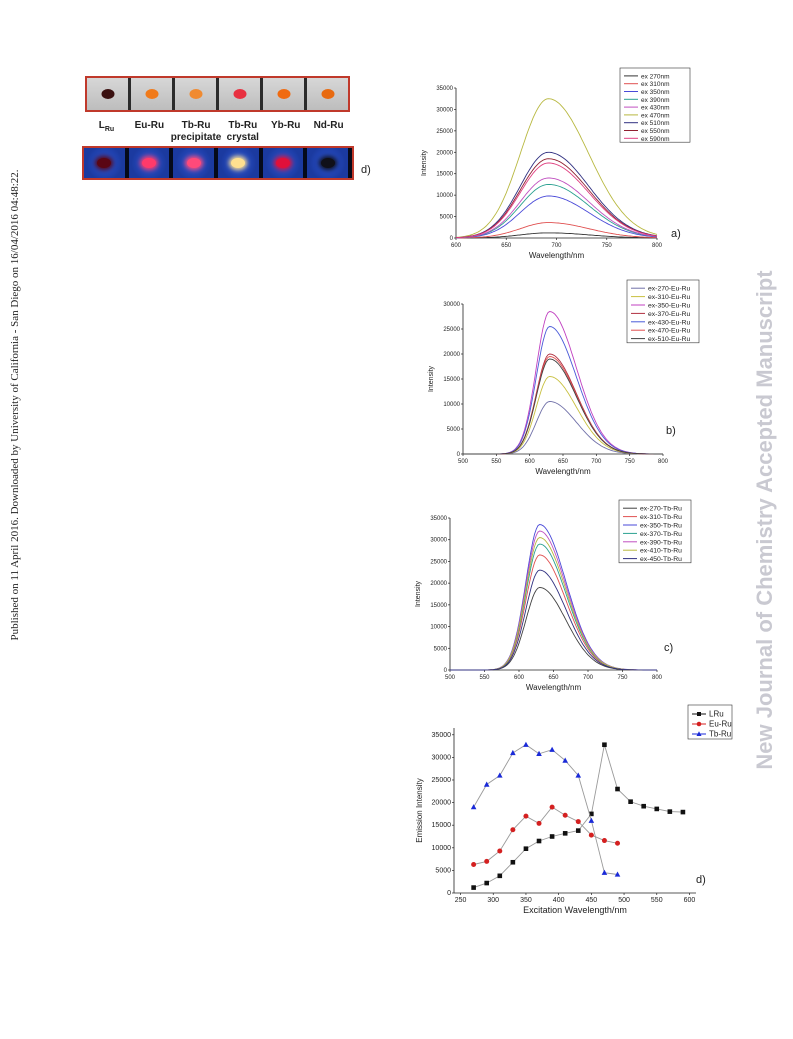  I want to click on sample-photo-daylight, so click(217, 94).